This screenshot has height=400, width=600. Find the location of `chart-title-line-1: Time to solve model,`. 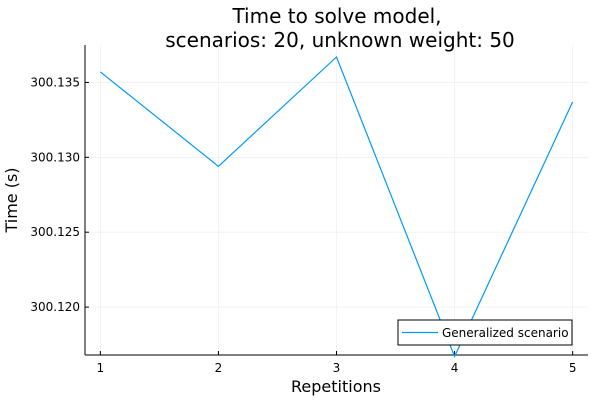

chart-title-line-1: Time to solve model, is located at coordinates (336, 16).